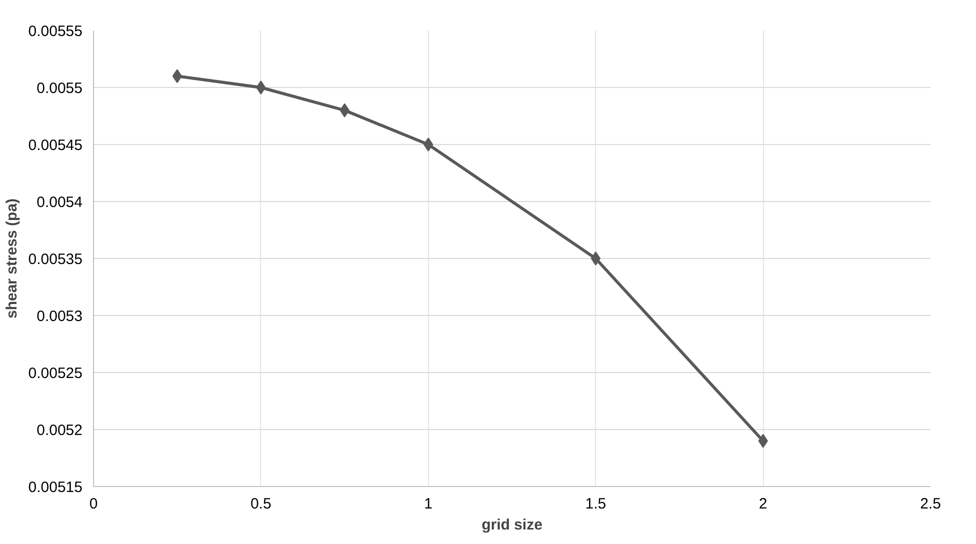  I want to click on x-tick-label: 0, so click(93, 504).